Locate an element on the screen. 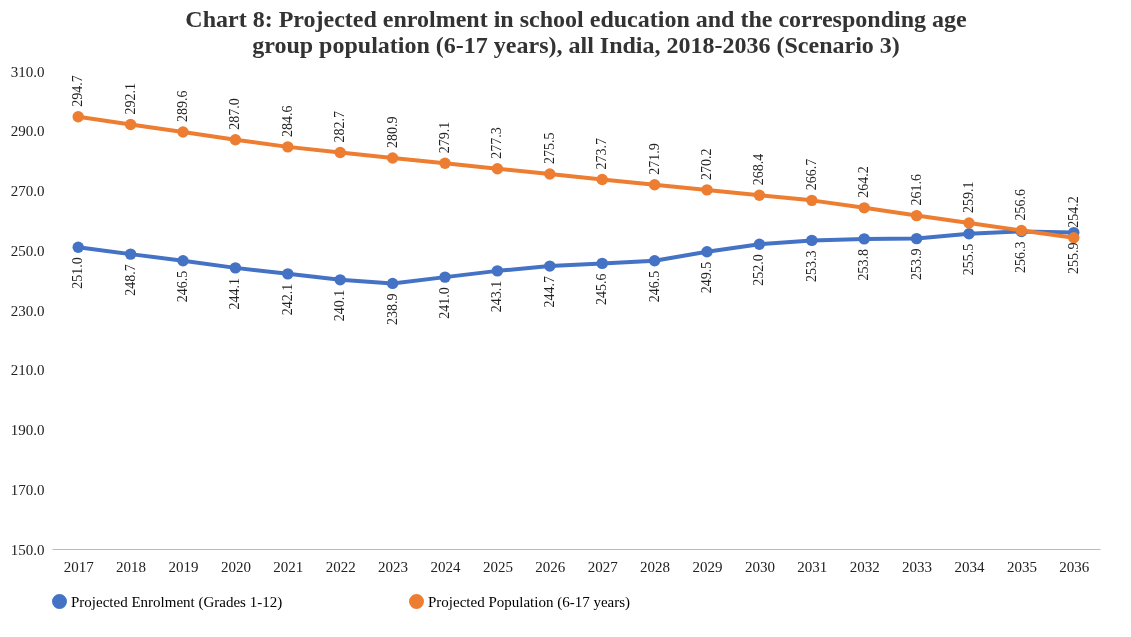 This screenshot has height=637, width=1131. y-tick-label: 290.0 is located at coordinates (27, 131).